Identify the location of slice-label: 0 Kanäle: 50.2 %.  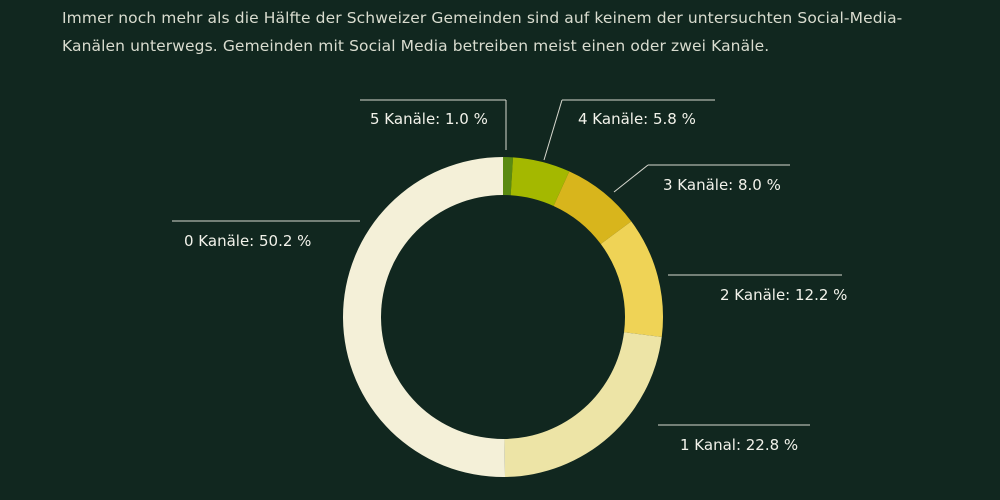
(247, 241).